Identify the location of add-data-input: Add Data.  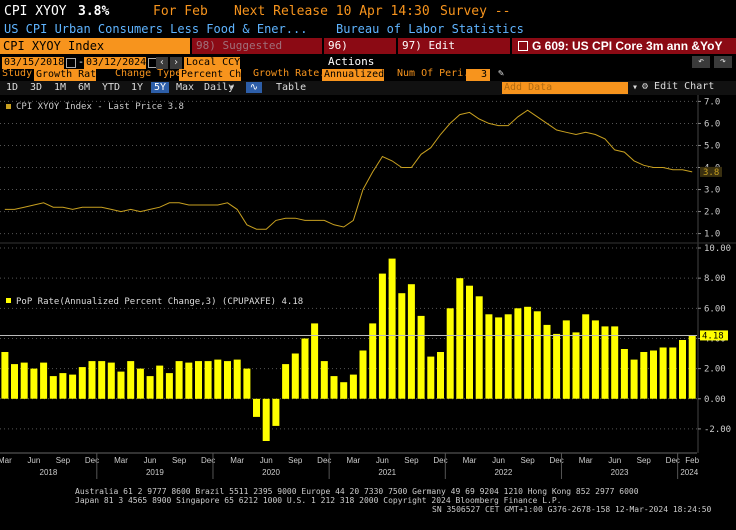
(565, 88).